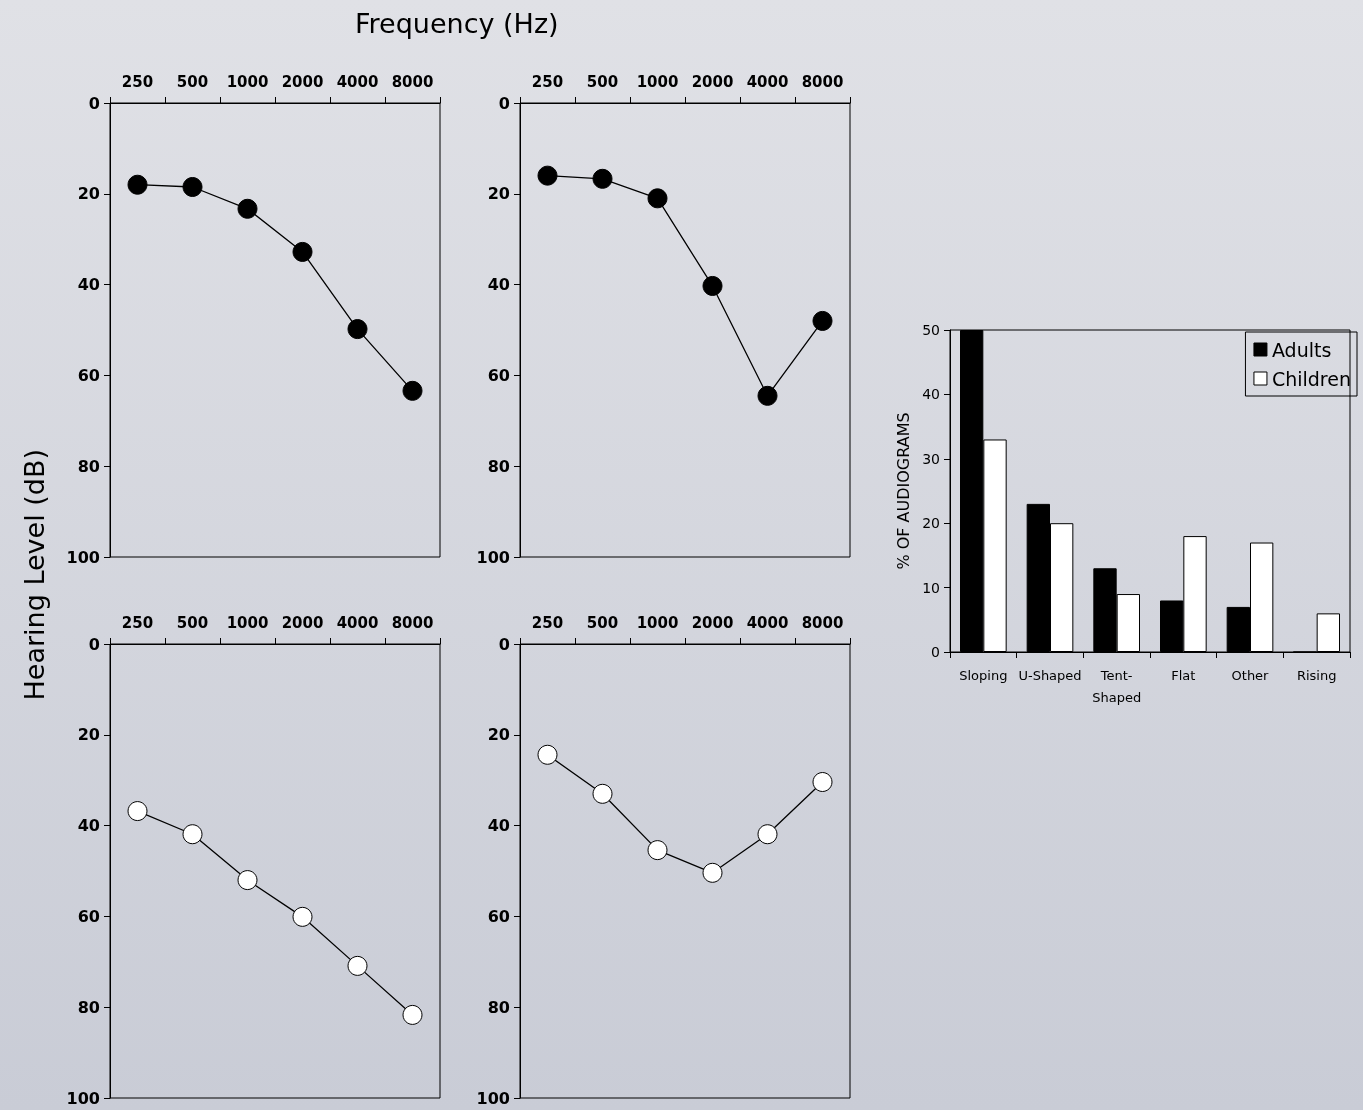 The width and height of the screenshot is (1363, 1110). What do you see at coordinates (931, 330) in the screenshot?
I see `y-tick-label: 50` at bounding box center [931, 330].